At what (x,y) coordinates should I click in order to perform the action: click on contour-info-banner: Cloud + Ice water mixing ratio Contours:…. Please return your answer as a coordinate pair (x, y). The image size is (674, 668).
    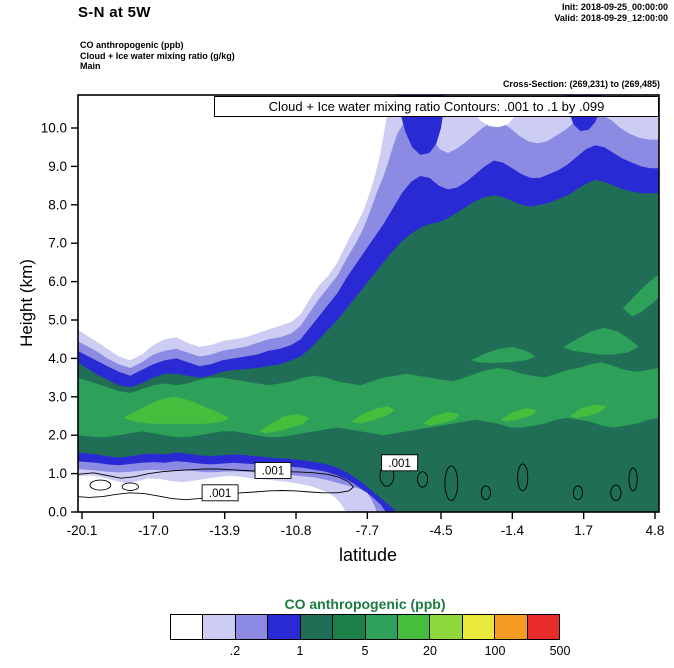
    Looking at the image, I should click on (436, 106).